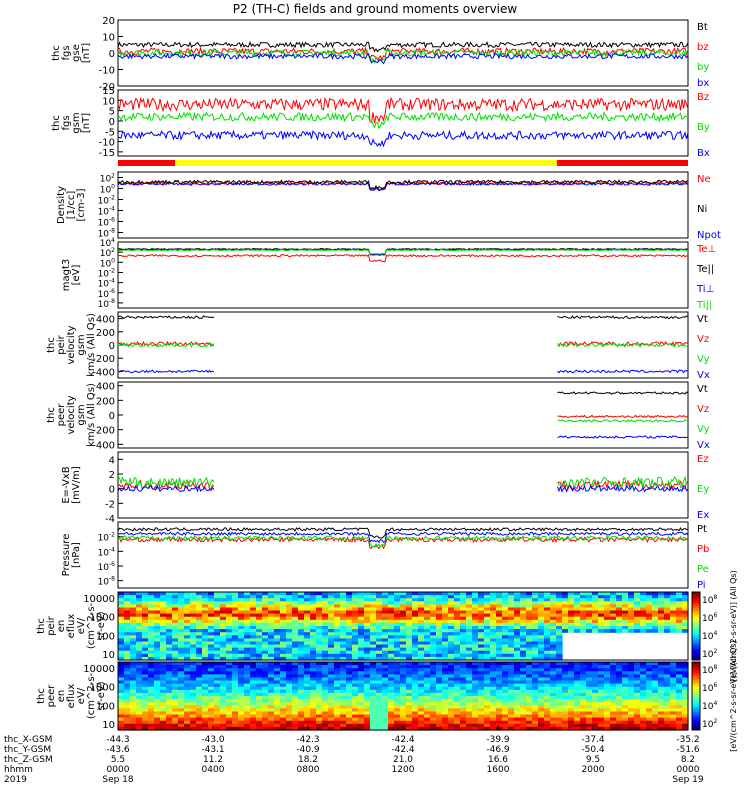 This screenshot has height=800, width=750. Describe the element at coordinates (76, 275) in the screenshot. I see `y-axis-label-line: [eV]` at that location.